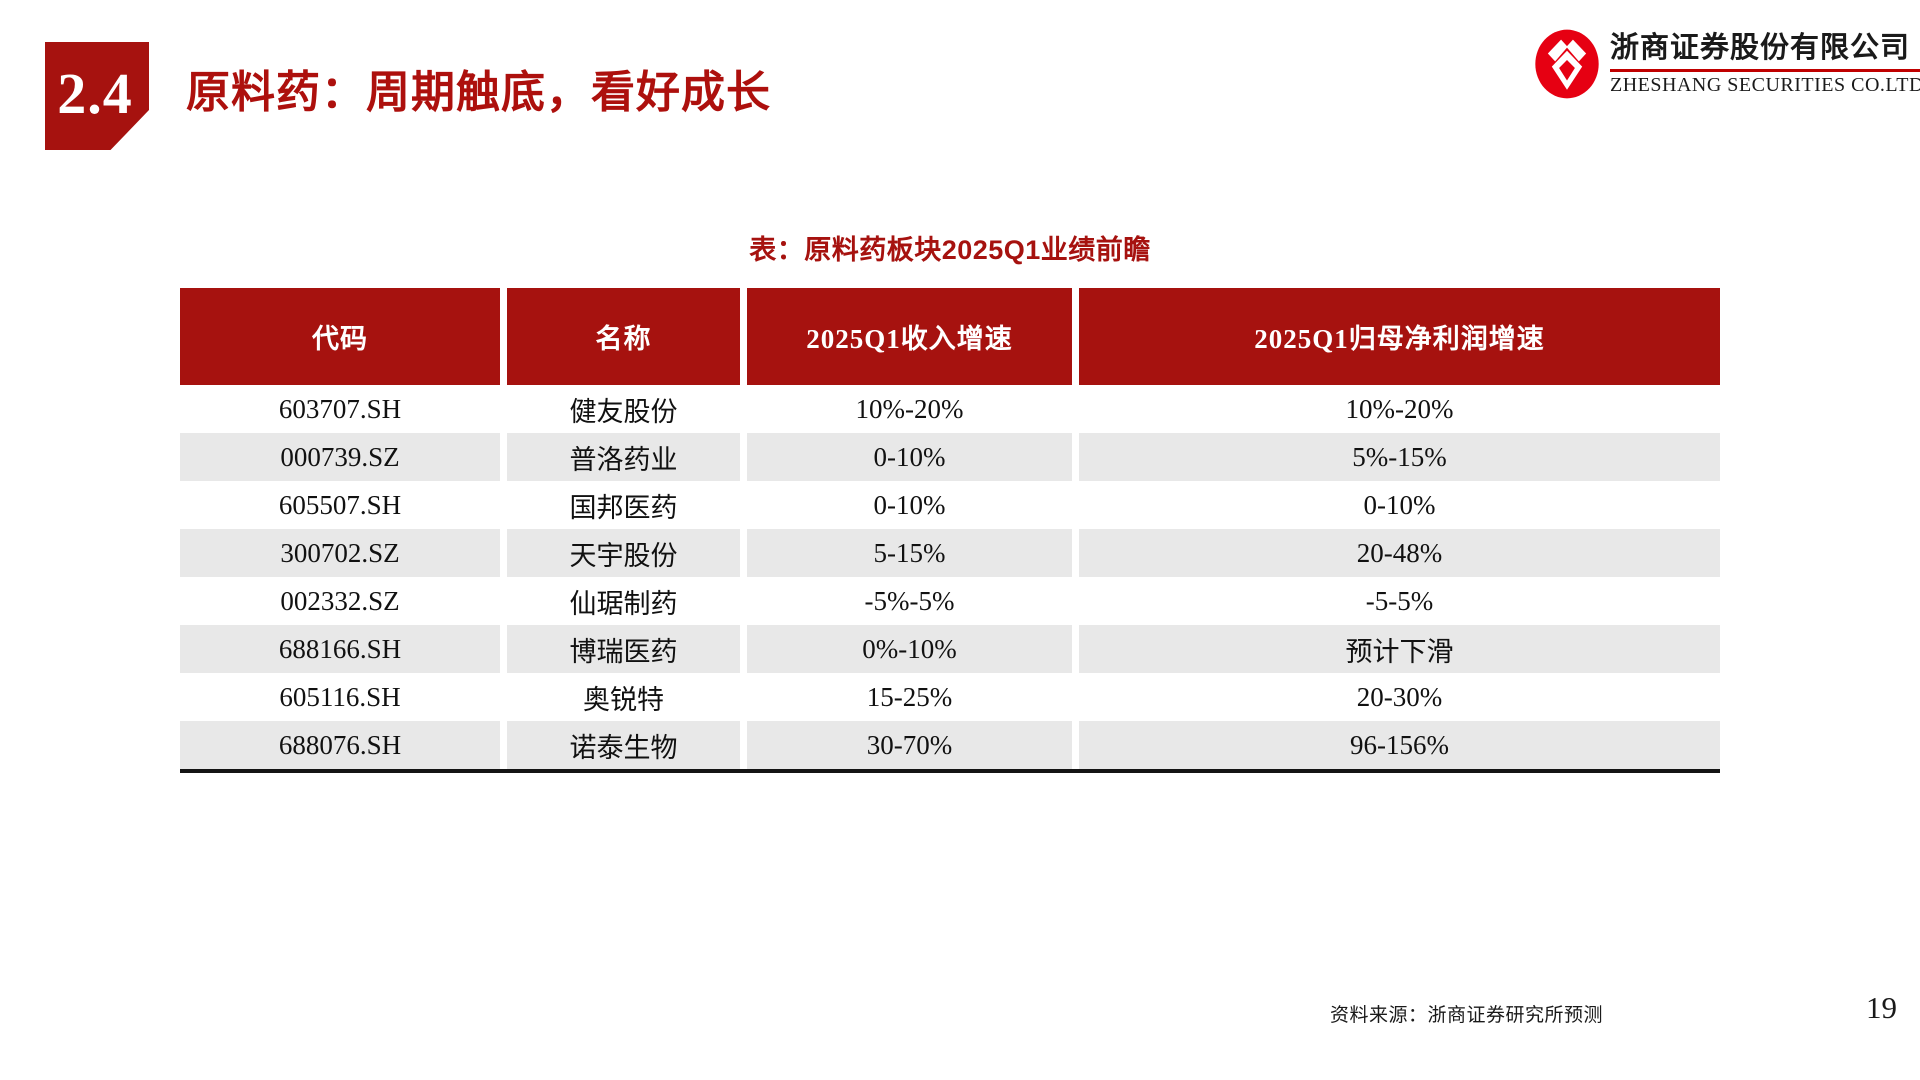  I want to click on table-cell: 天宇股份, so click(623, 553).